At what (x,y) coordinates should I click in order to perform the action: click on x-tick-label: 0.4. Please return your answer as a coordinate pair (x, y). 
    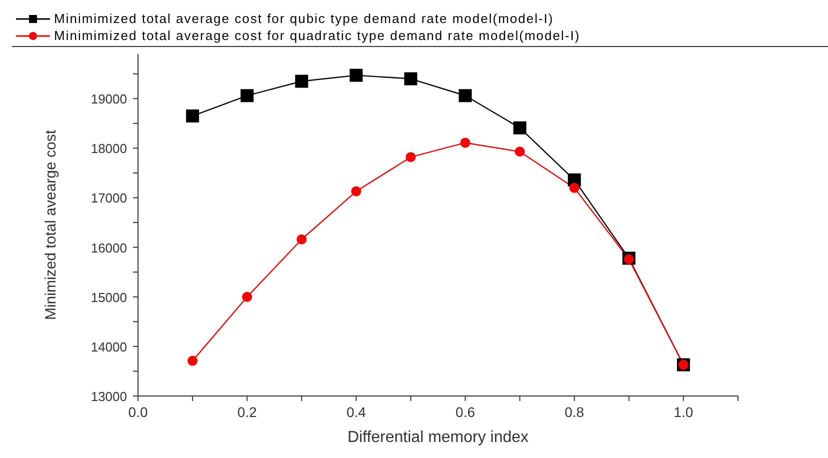
    Looking at the image, I should click on (356, 412).